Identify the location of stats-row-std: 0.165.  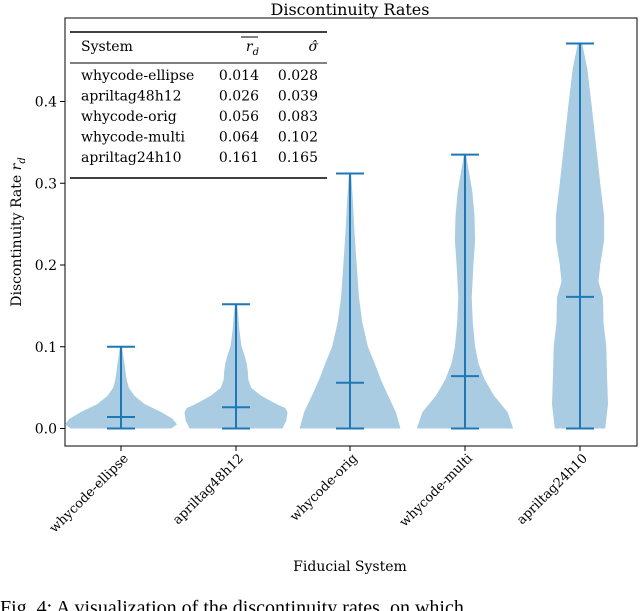
(298, 158).